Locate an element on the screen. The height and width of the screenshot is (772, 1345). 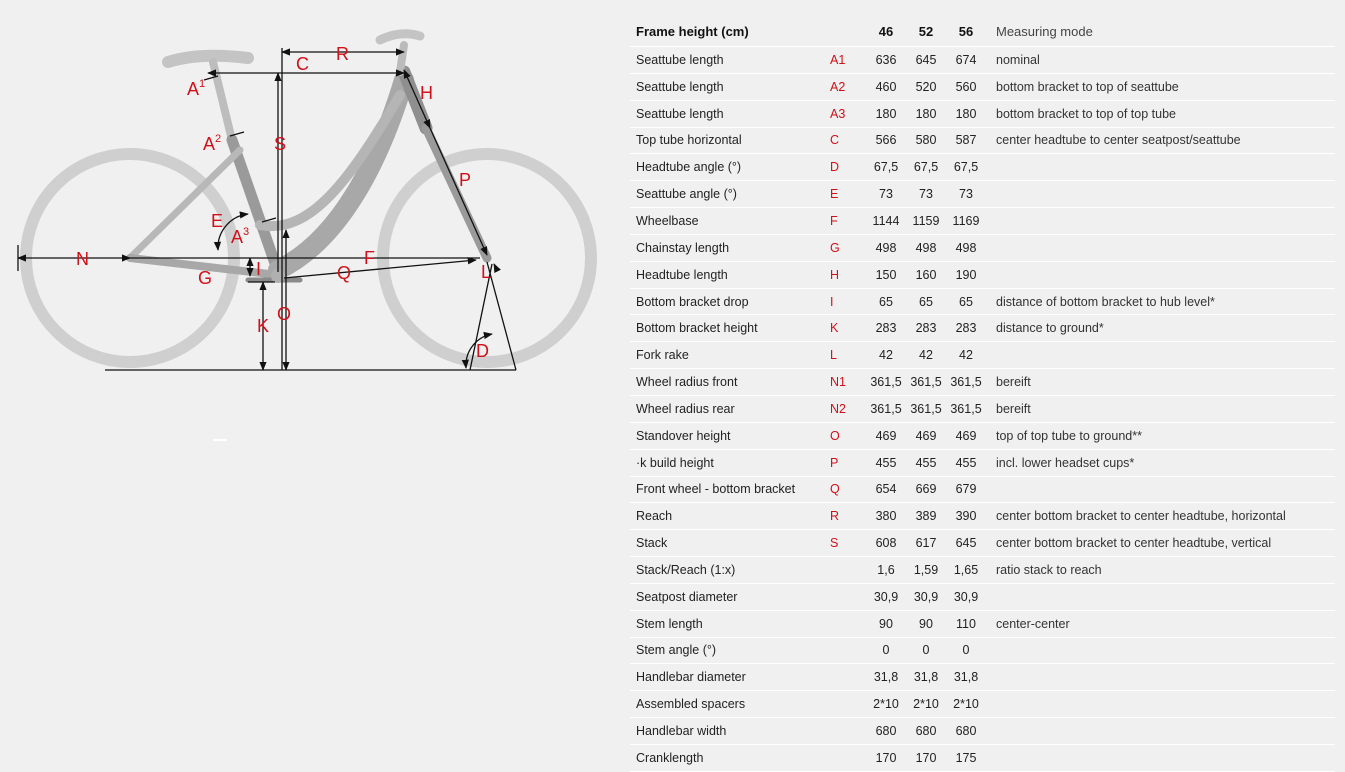
row-value-52: 520 is located at coordinates (926, 87).